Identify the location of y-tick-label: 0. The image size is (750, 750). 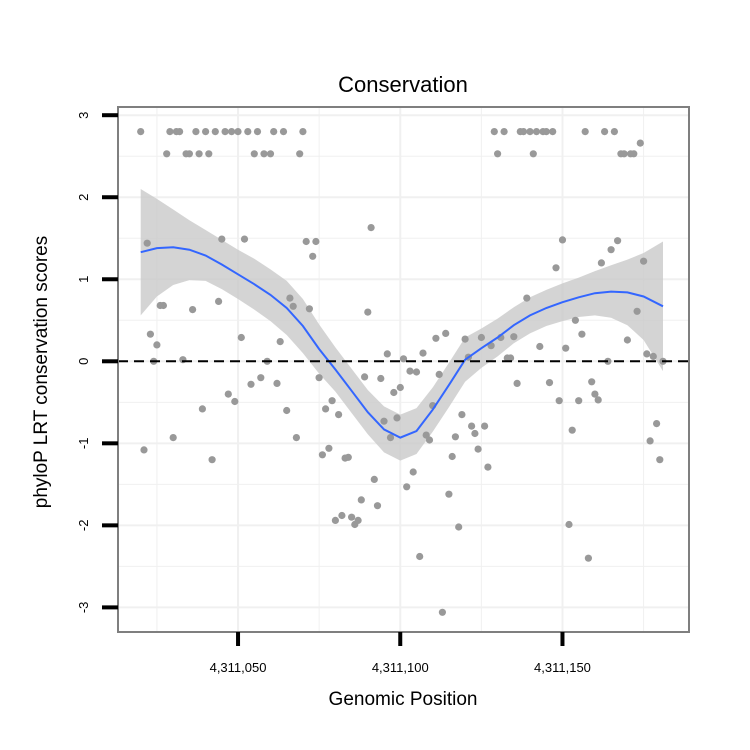
(83, 361).